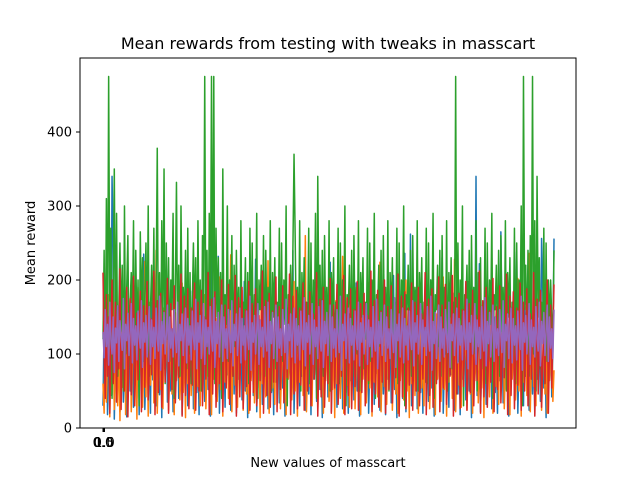 Image resolution: width=640 pixels, height=480 pixels. What do you see at coordinates (68, 429) in the screenshot?
I see `y-tick-label: 0` at bounding box center [68, 429].